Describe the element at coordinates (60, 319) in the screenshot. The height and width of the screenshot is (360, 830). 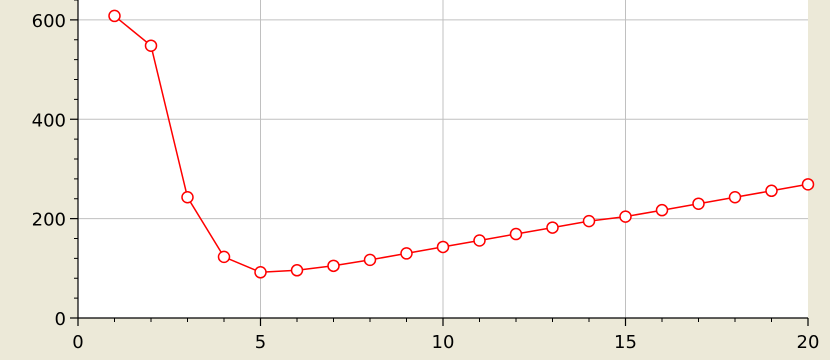
I see `y-tick-label: 0` at that location.